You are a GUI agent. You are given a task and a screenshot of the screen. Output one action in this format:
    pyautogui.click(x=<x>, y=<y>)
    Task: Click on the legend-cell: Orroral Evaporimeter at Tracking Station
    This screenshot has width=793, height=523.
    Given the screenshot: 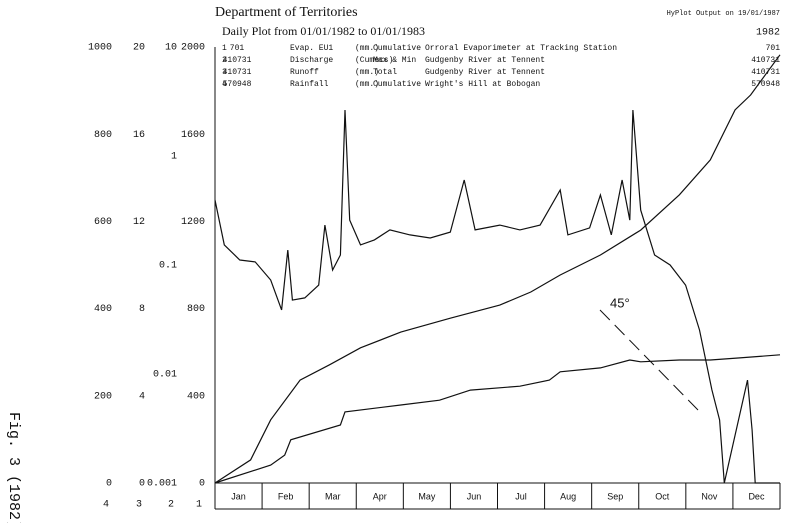 What is the action you would take?
    pyautogui.click(x=521, y=48)
    